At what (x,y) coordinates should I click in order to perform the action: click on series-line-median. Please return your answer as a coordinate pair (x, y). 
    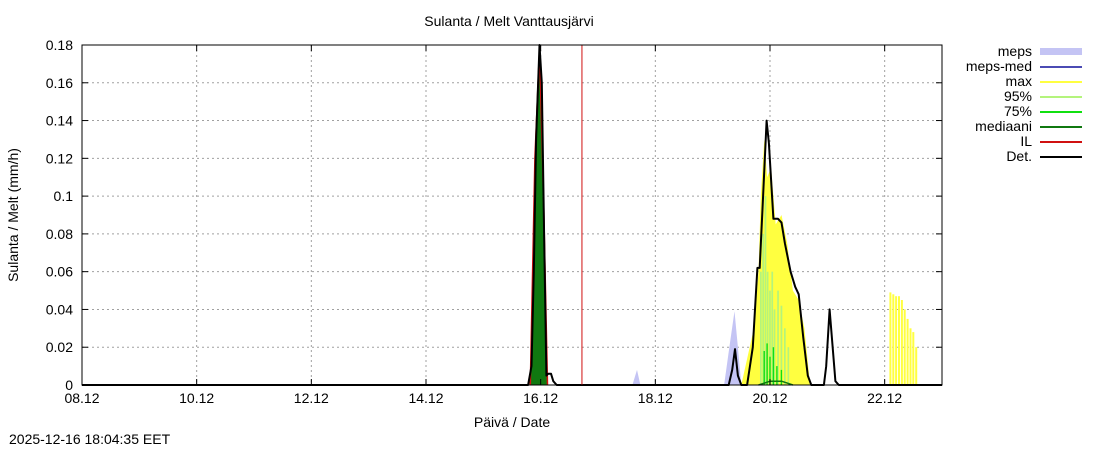
    Looking at the image, I should click on (776, 383).